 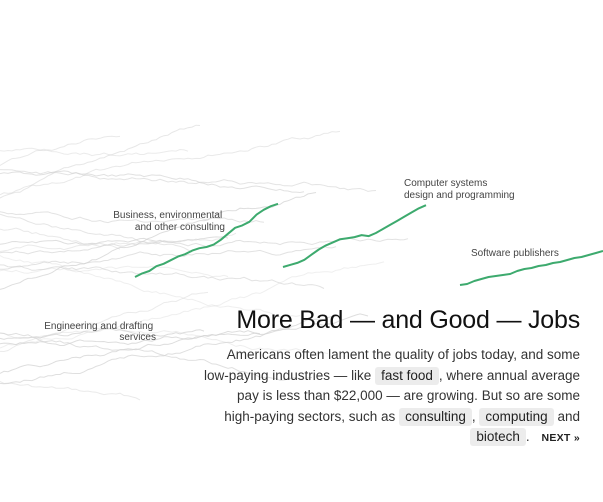 What do you see at coordinates (527, 436) in the screenshot?
I see `period: .` at bounding box center [527, 436].